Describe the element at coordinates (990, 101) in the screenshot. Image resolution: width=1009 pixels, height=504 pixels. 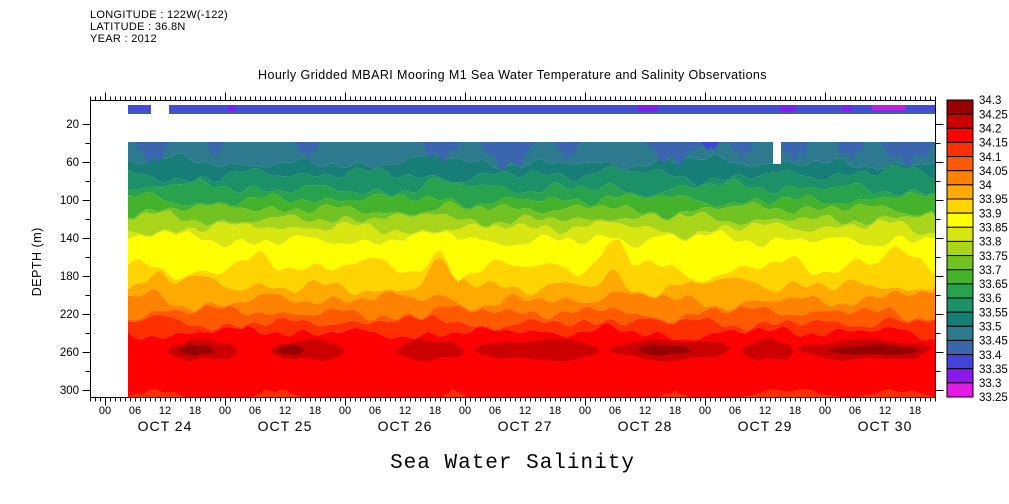
I see `colorbar-label: 34.3` at that location.